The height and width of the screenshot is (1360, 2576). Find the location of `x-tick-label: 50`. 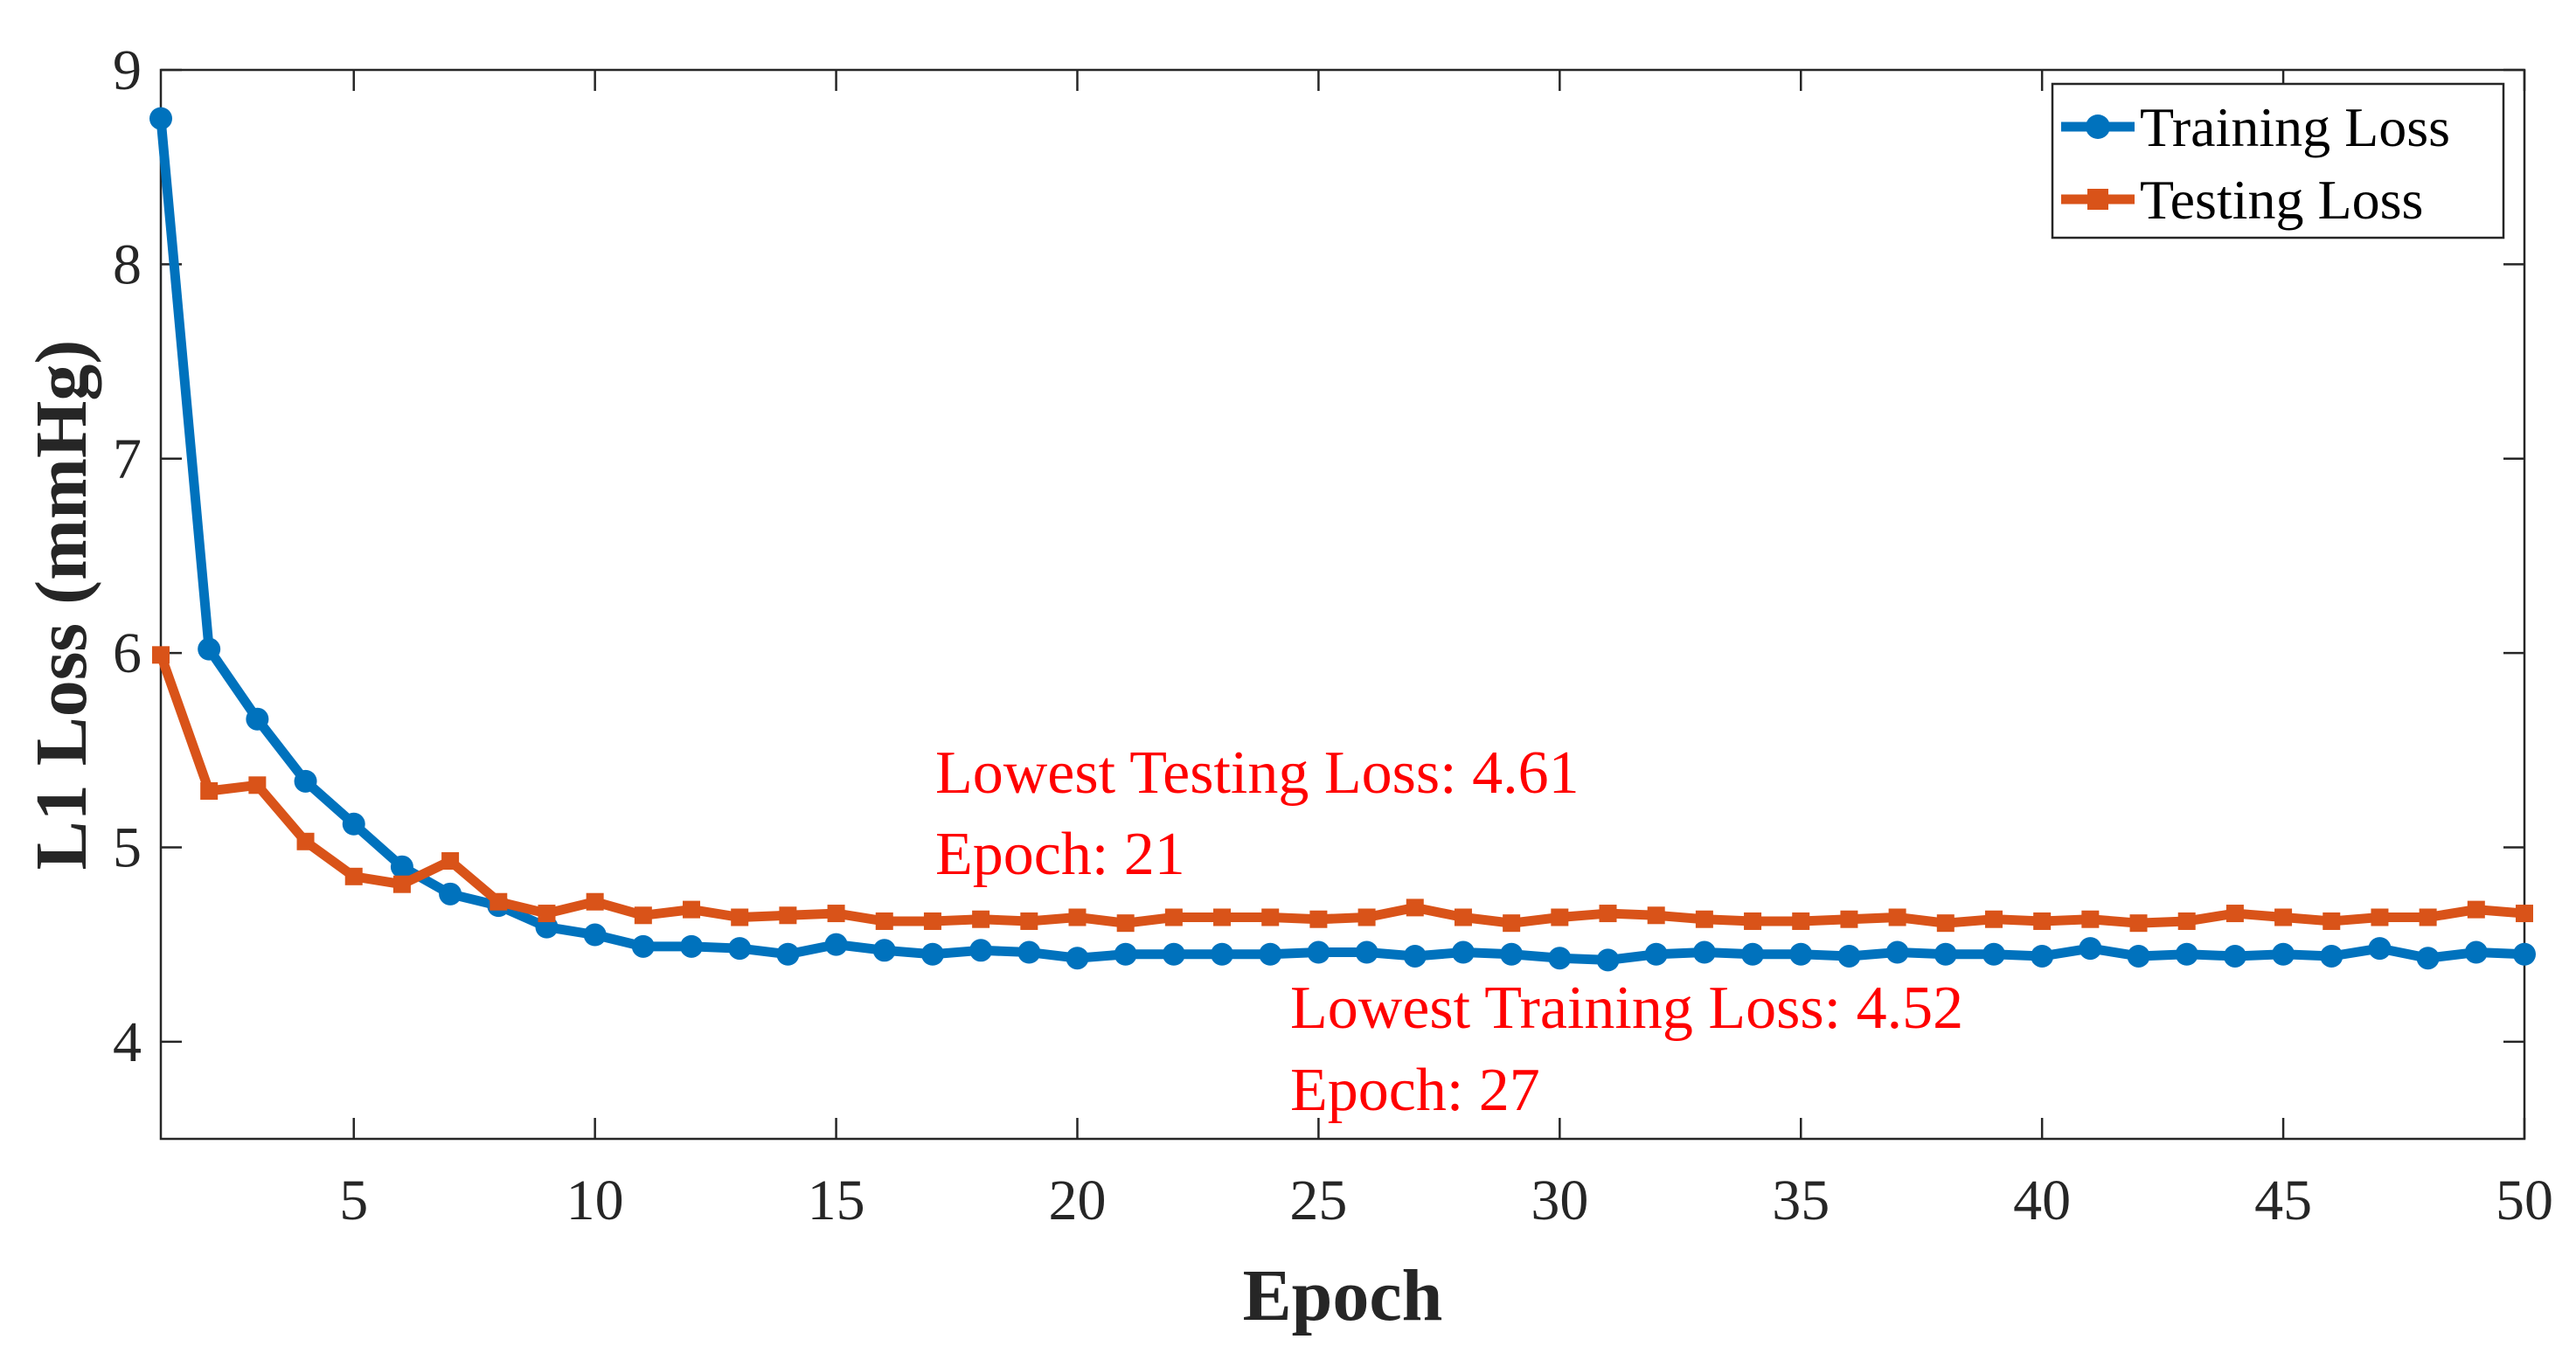

x-tick-label: 50 is located at coordinates (2524, 1200).